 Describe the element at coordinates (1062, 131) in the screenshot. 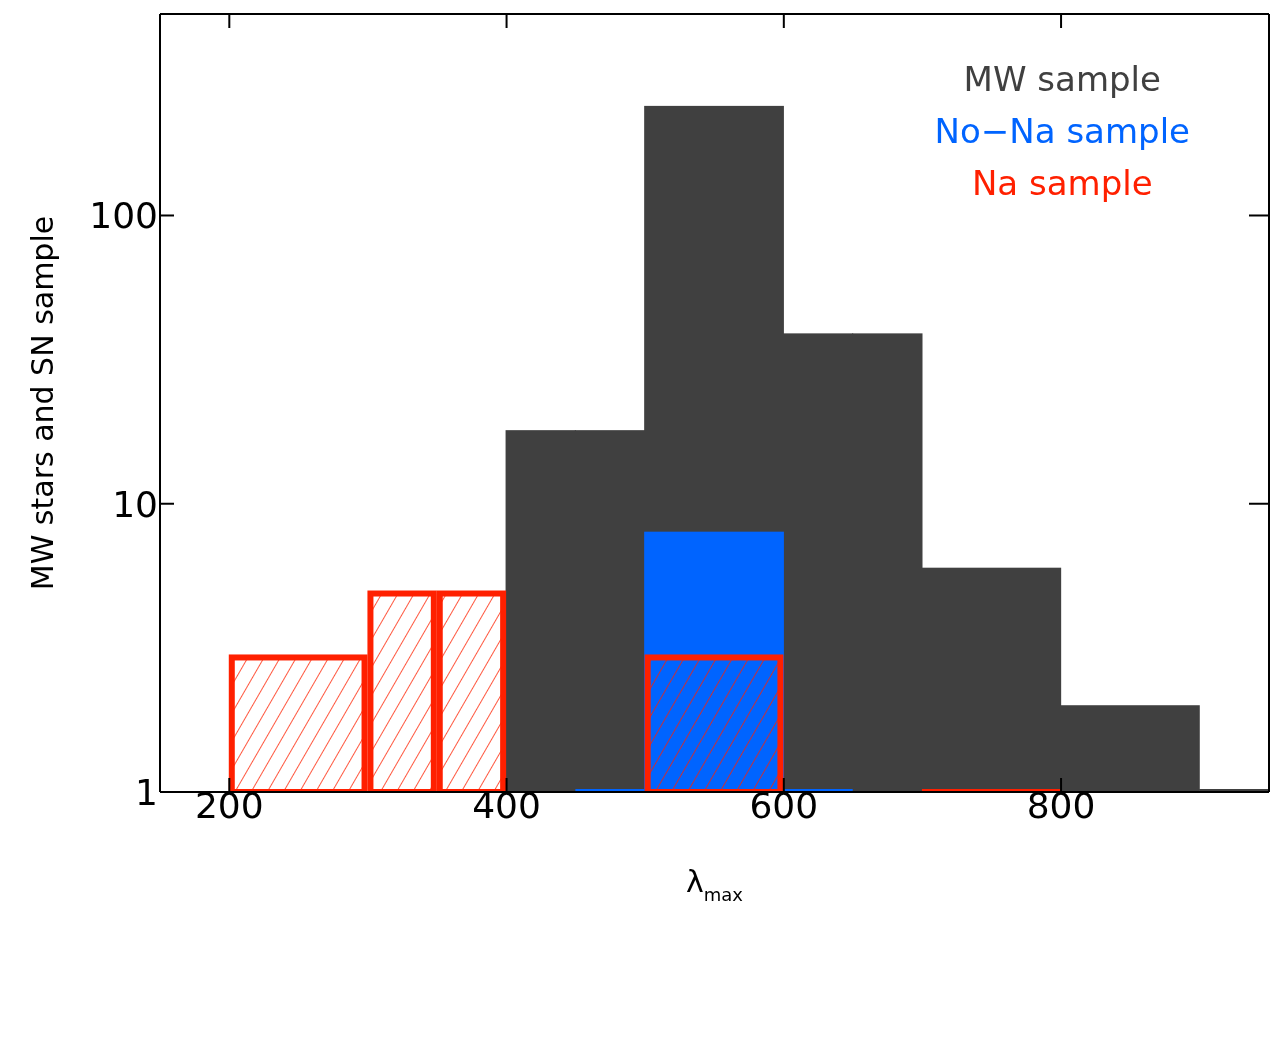

I see `text: No−Na sample` at that location.